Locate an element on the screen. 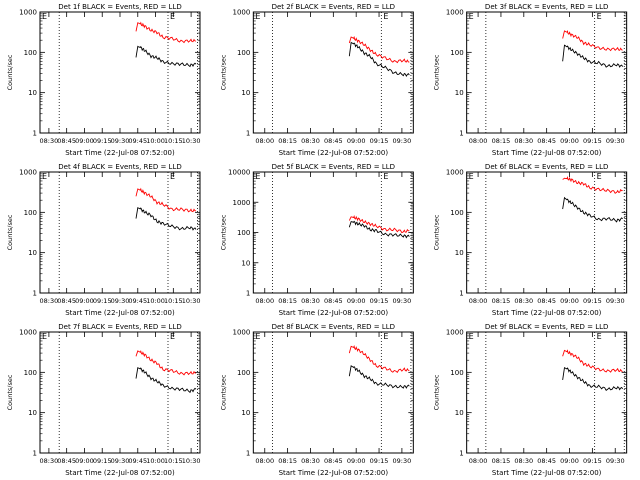  chart-title: Det 7f BLACK = Events, RED = LLD is located at coordinates (119, 327).